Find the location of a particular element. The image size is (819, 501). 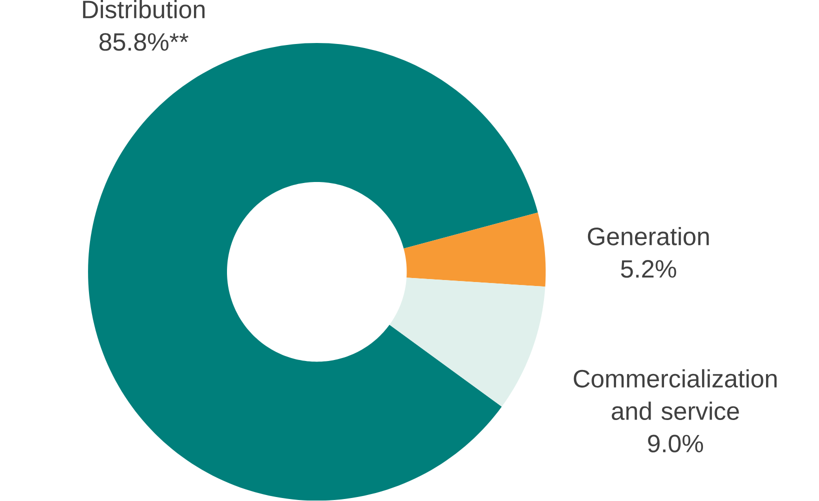

data-label: 9.0% is located at coordinates (676, 443).